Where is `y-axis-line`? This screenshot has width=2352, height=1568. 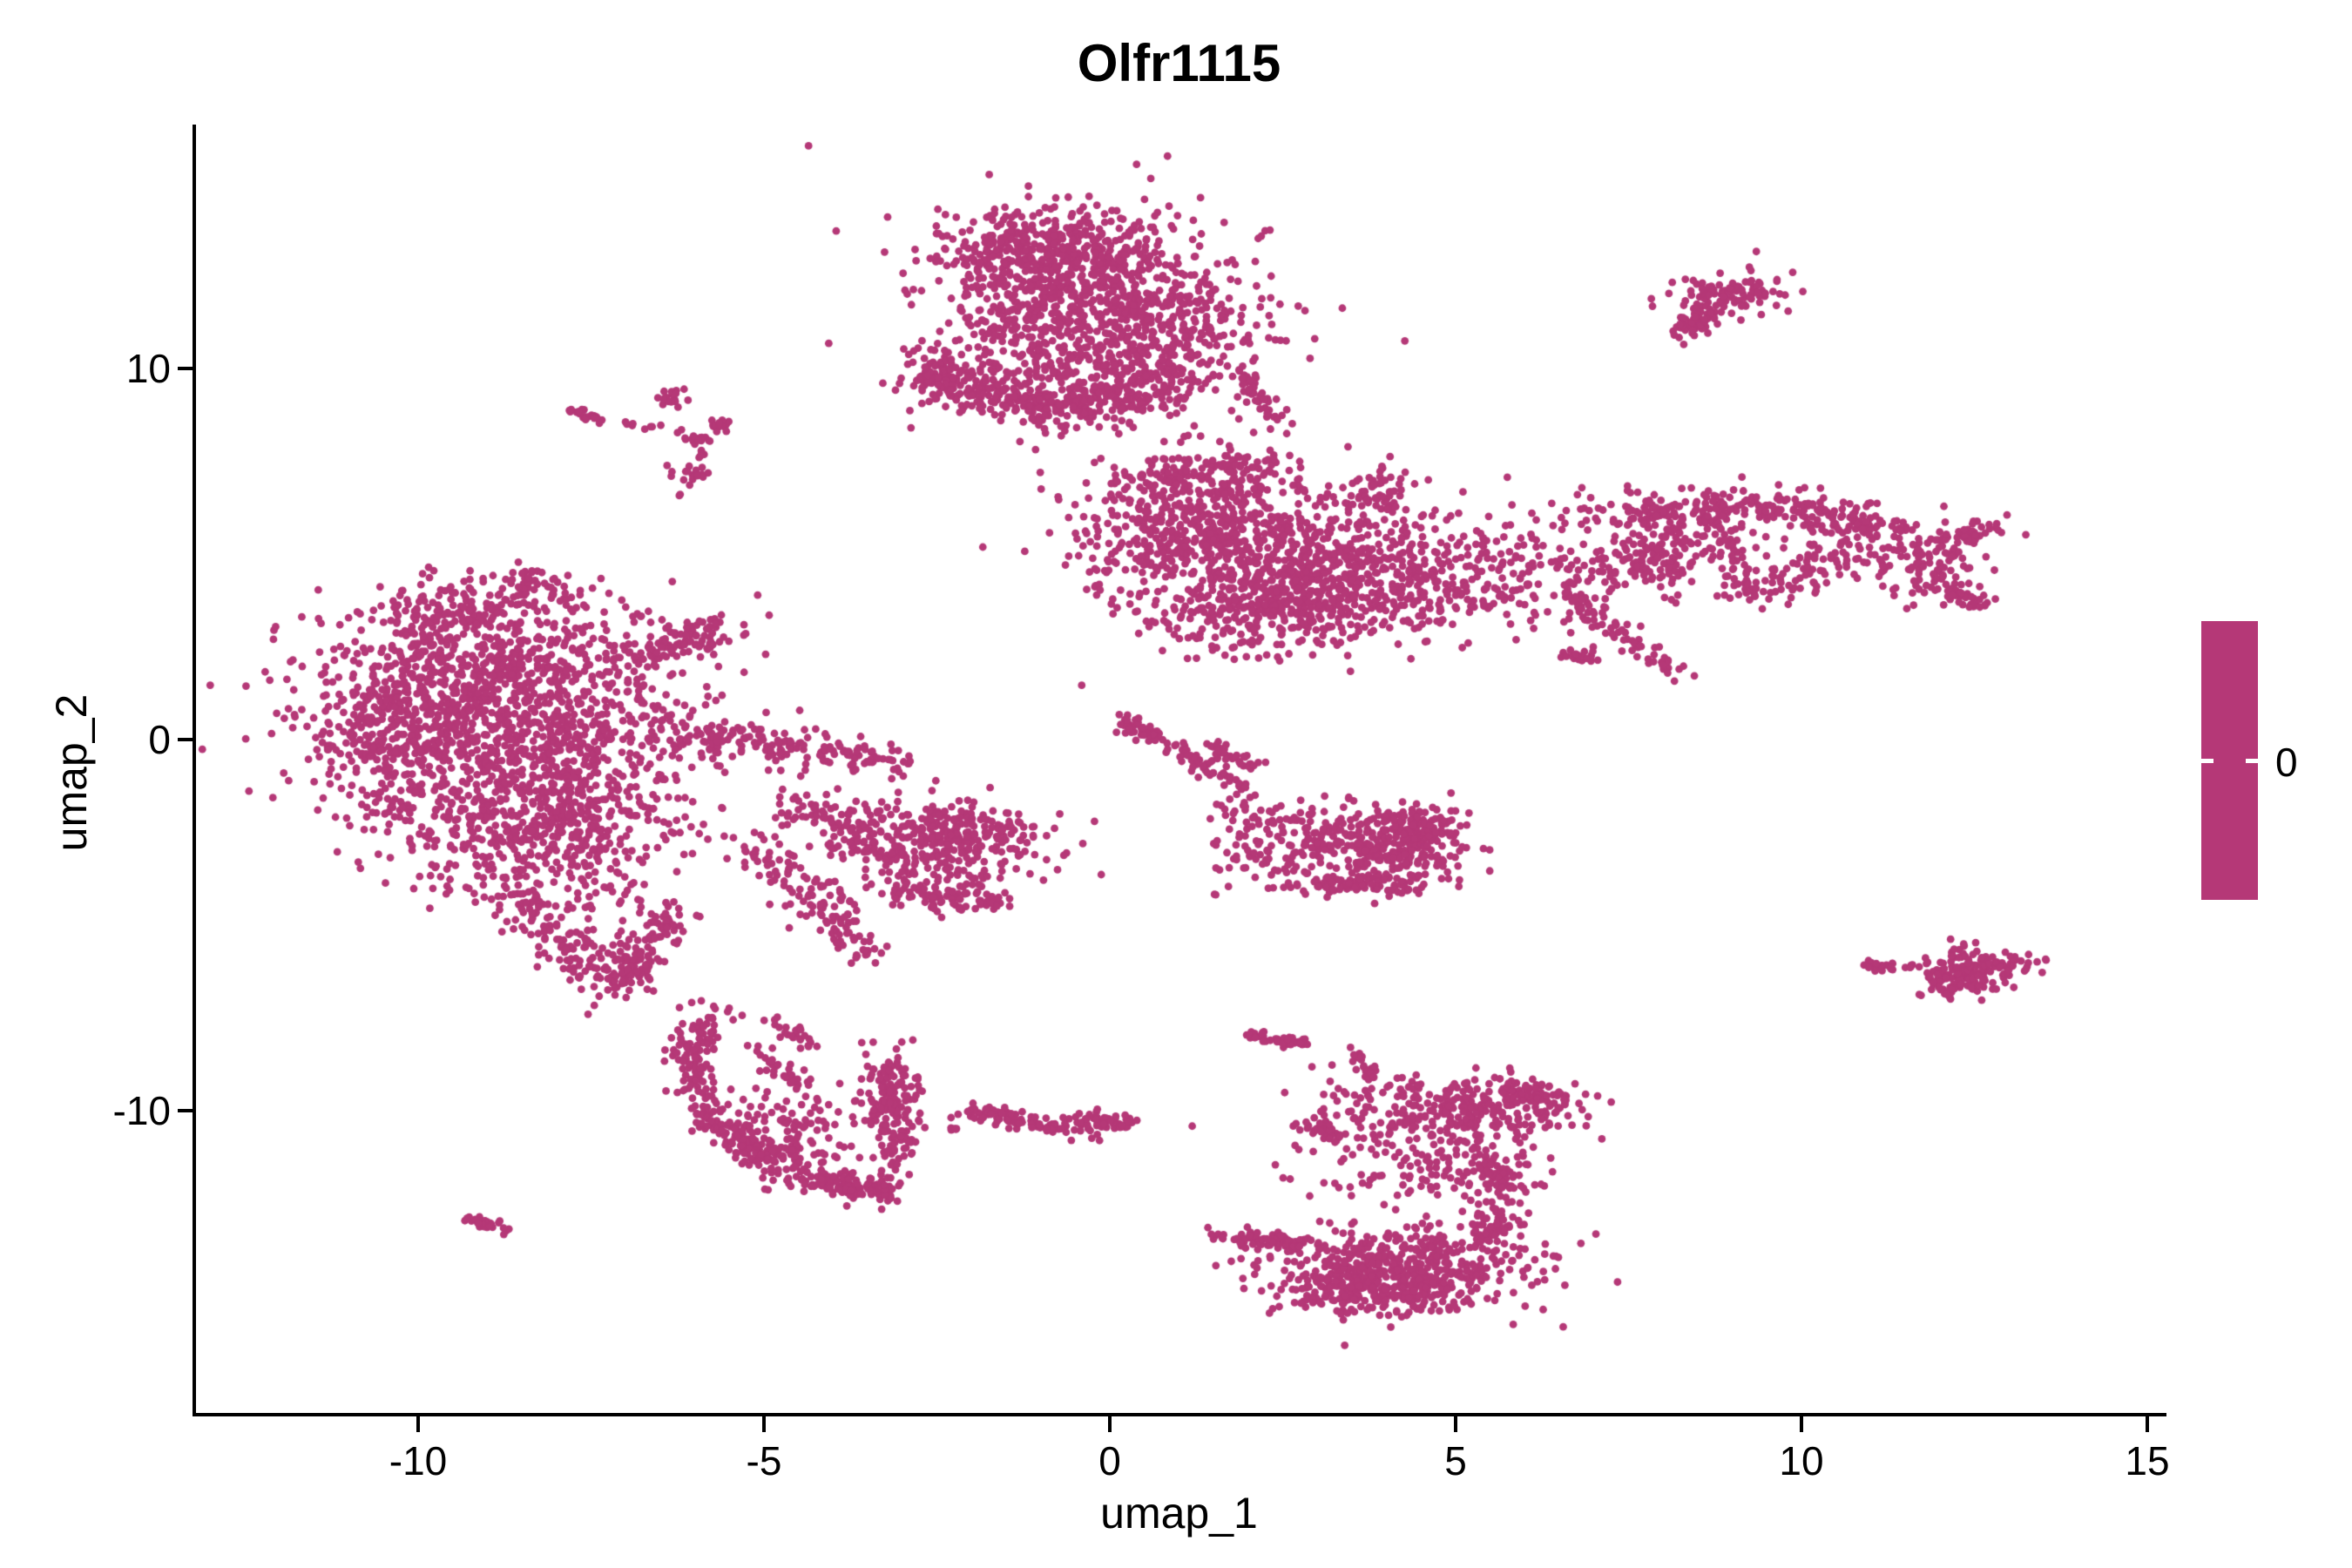
y-axis-line is located at coordinates (194, 770).